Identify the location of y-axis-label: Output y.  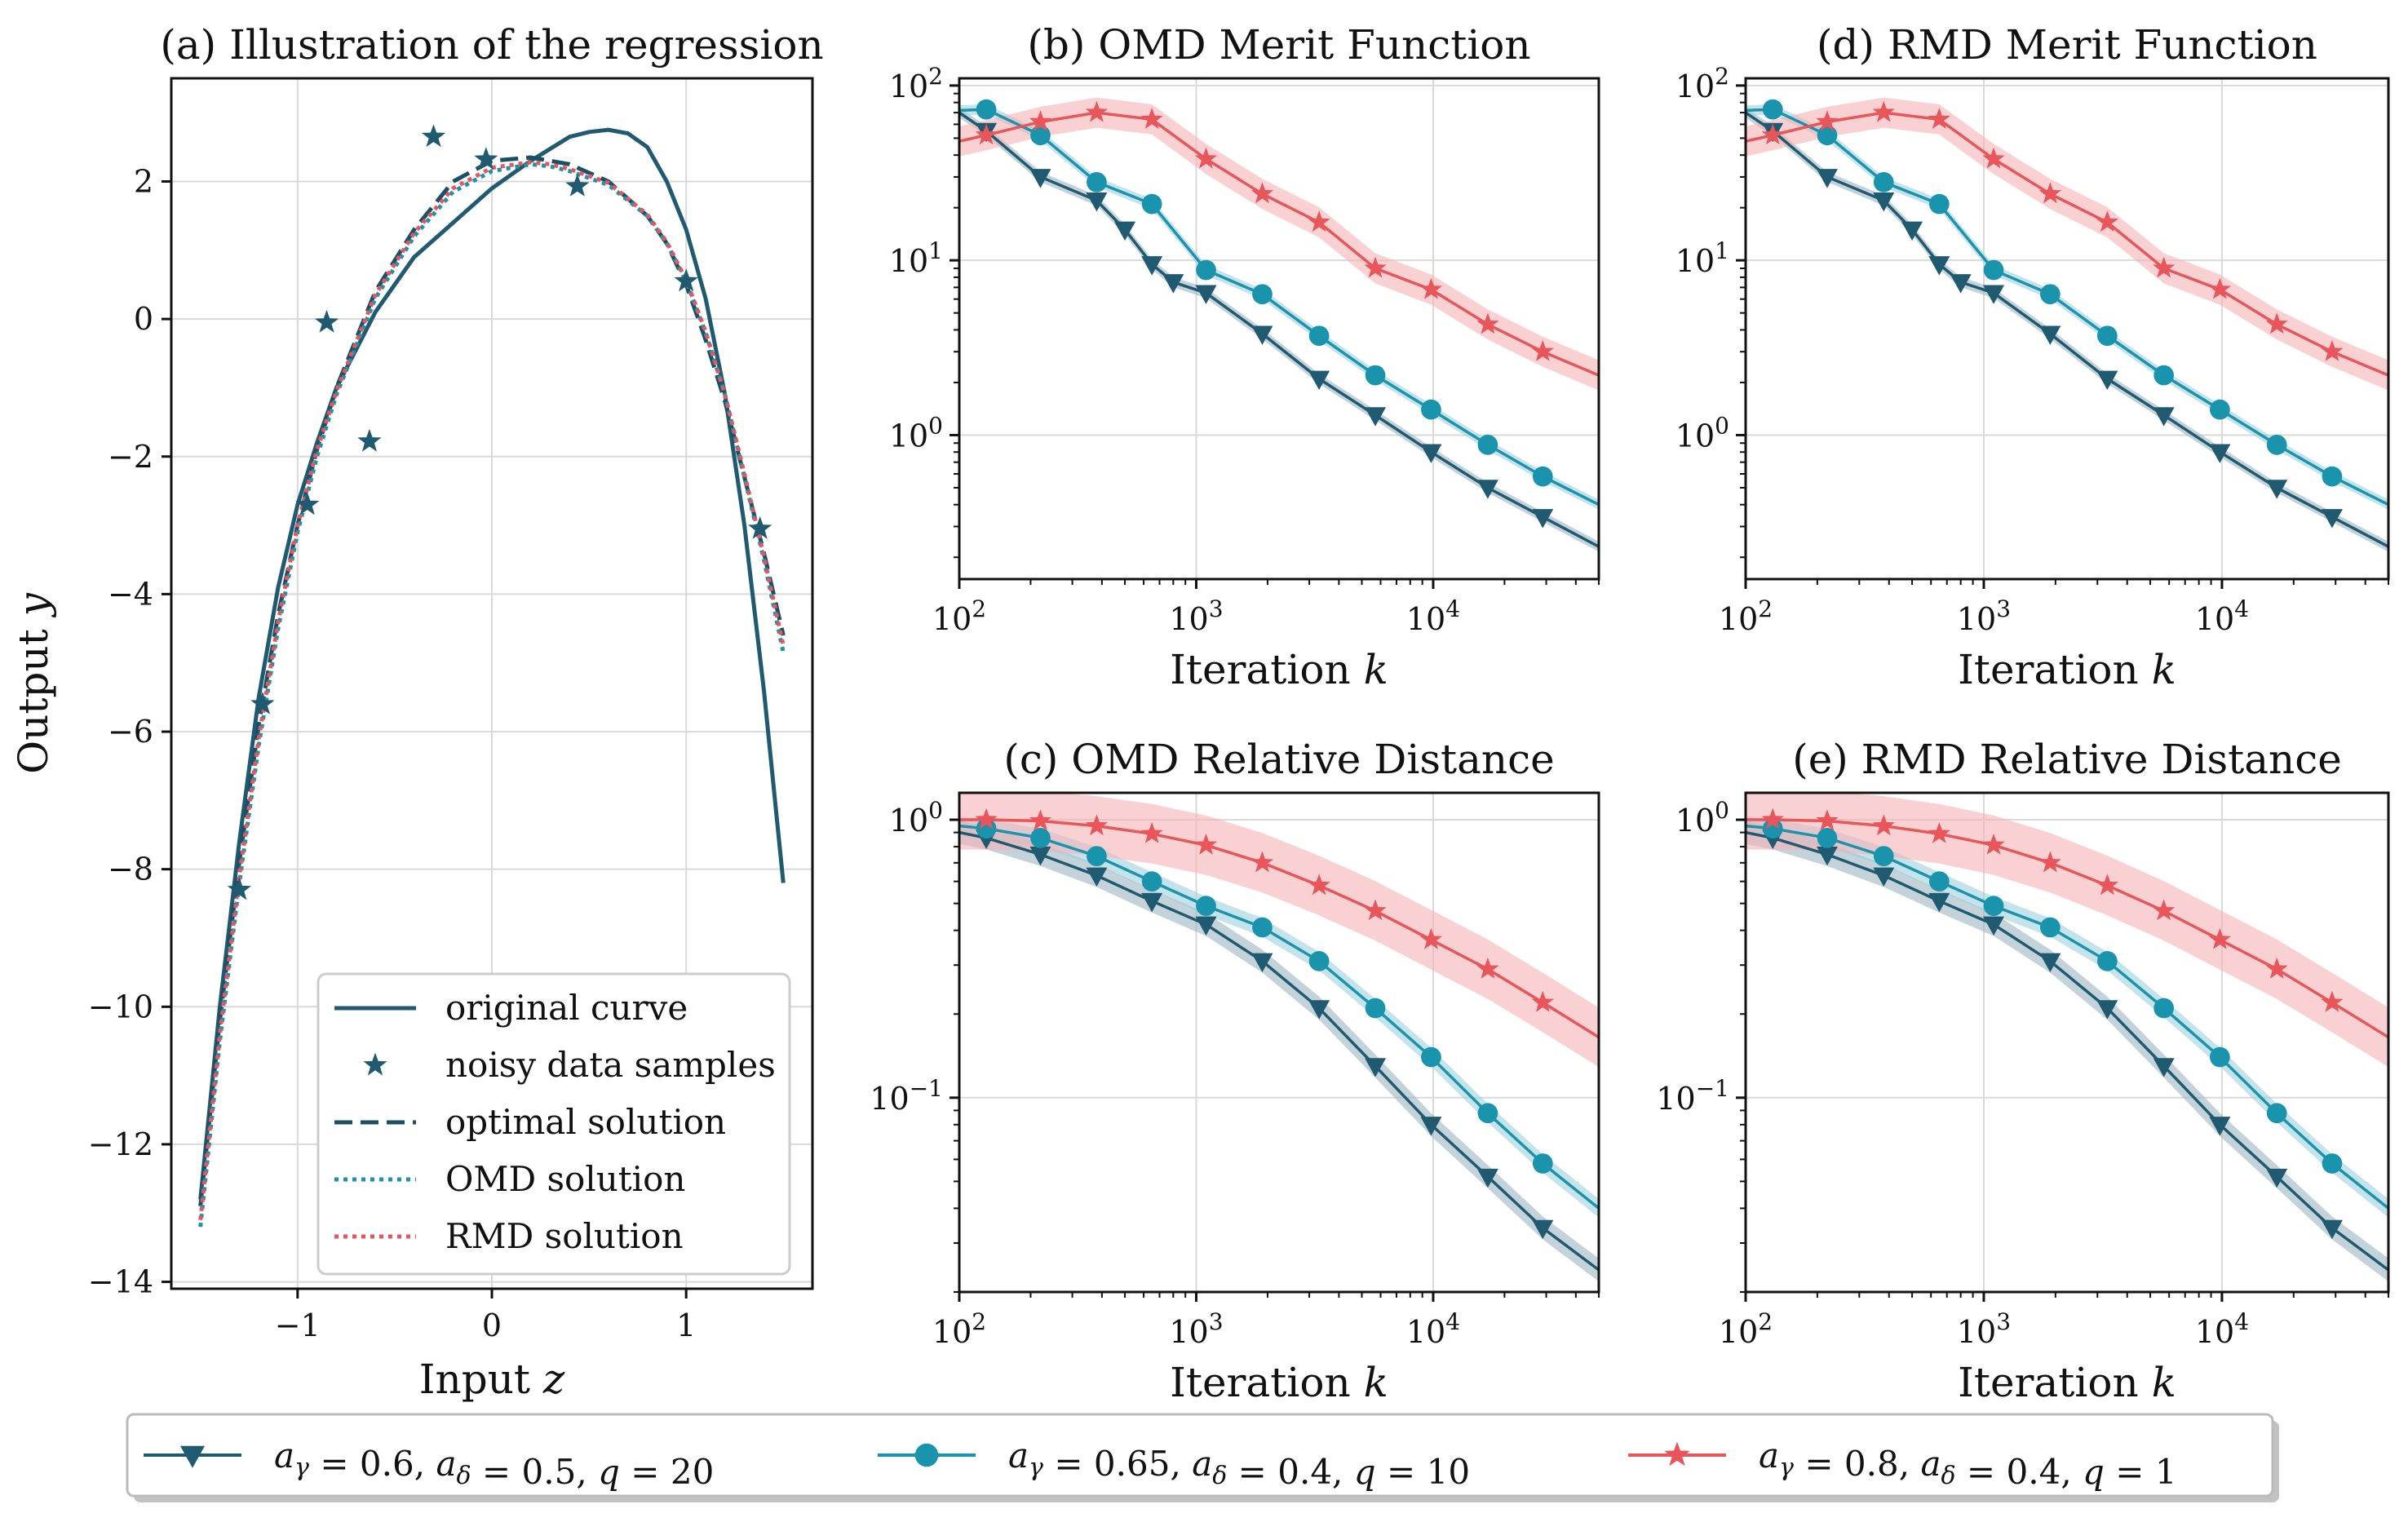
(33, 683).